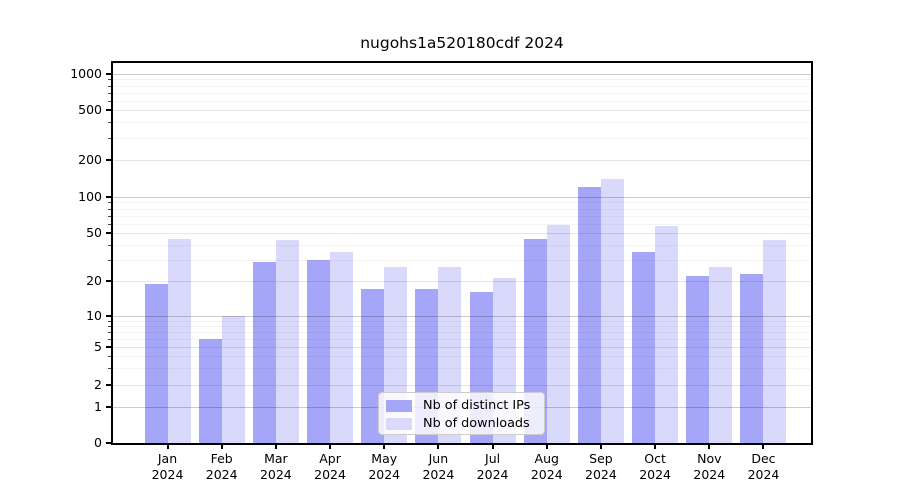 The image size is (900, 500). What do you see at coordinates (752, 358) in the screenshot?
I see `bar-nb-of-distinct-ips-dec` at bounding box center [752, 358].